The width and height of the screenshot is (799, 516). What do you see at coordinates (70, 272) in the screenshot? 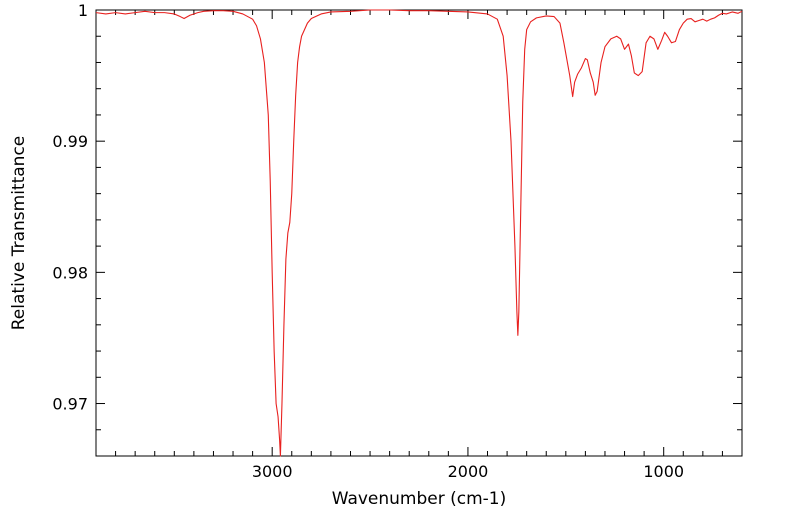
I see `y-tick-label: 0.98` at bounding box center [70, 272].